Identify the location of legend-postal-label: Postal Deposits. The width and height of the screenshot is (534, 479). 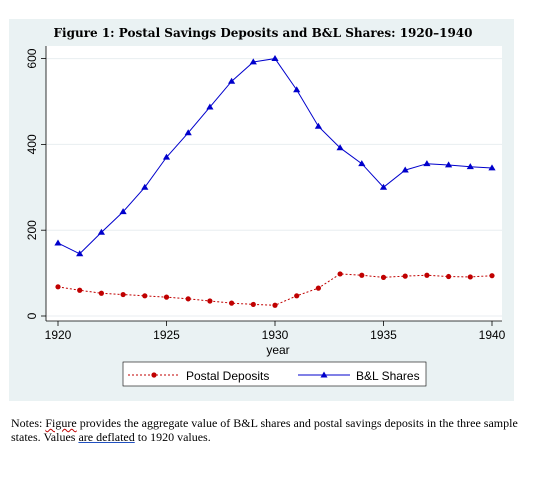
(227, 376).